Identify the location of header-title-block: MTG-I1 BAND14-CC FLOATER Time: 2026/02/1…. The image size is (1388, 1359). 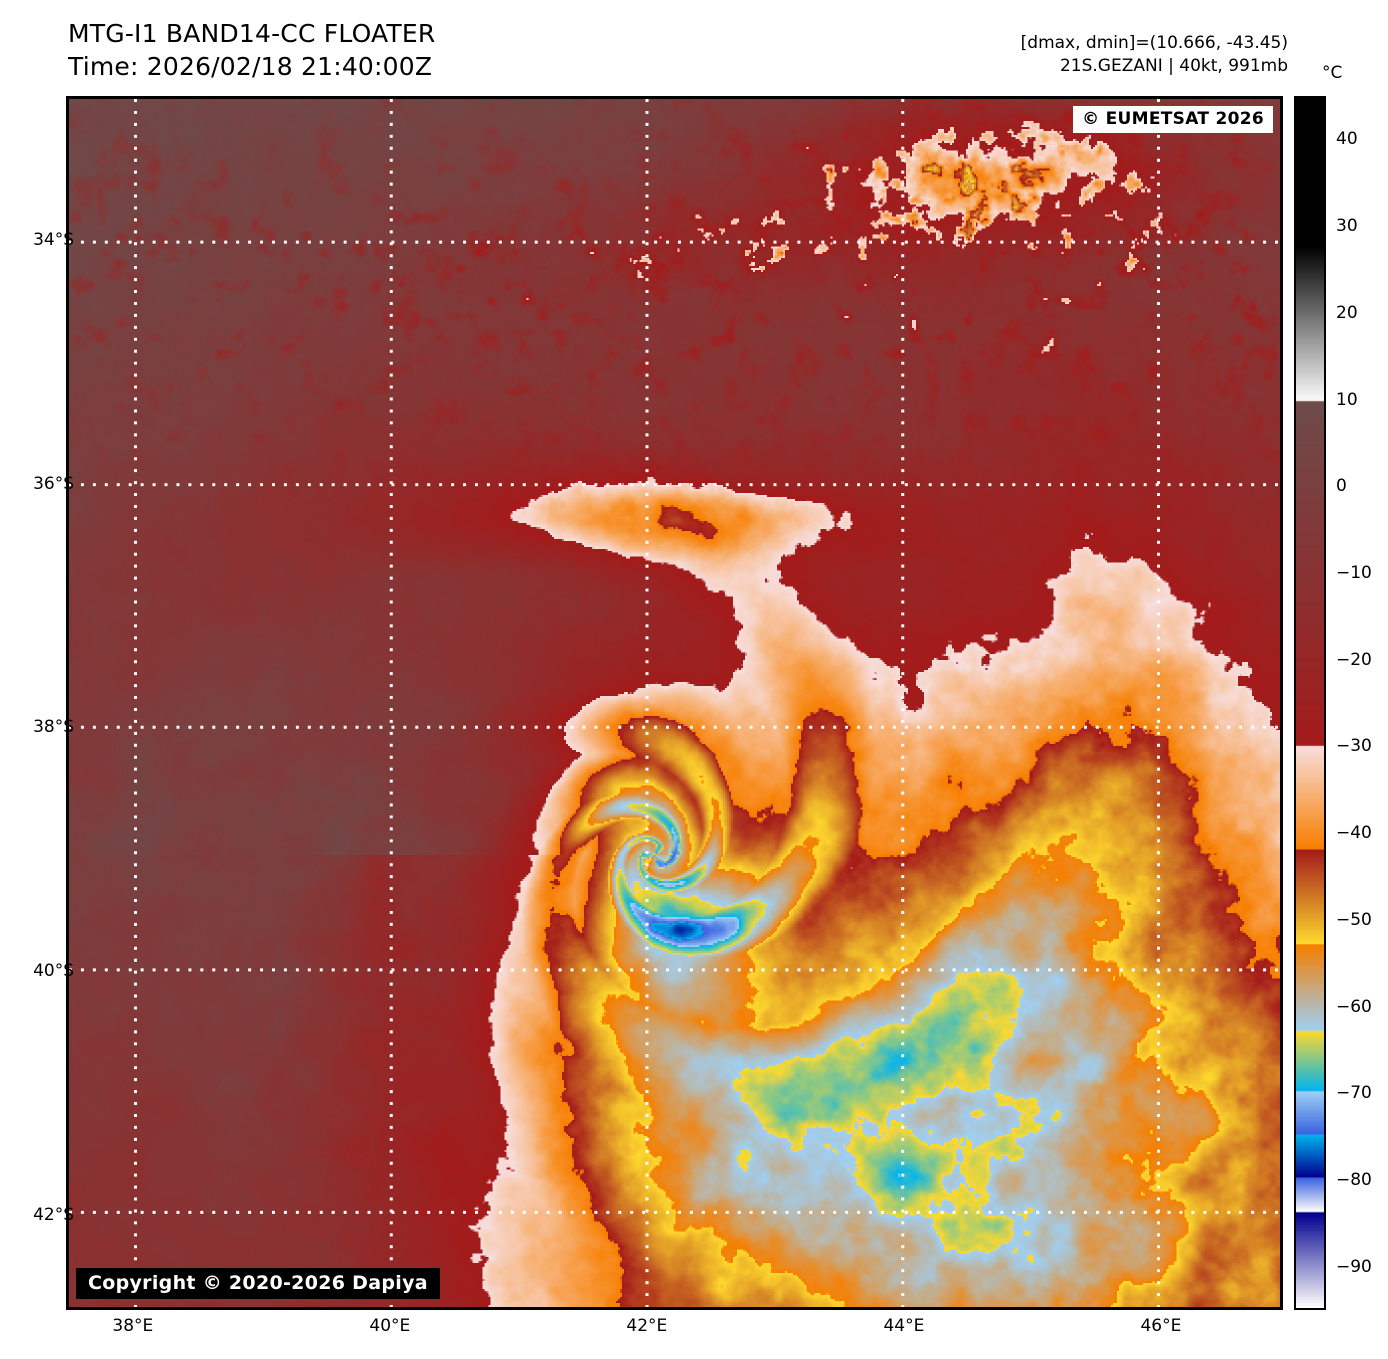
(251, 50).